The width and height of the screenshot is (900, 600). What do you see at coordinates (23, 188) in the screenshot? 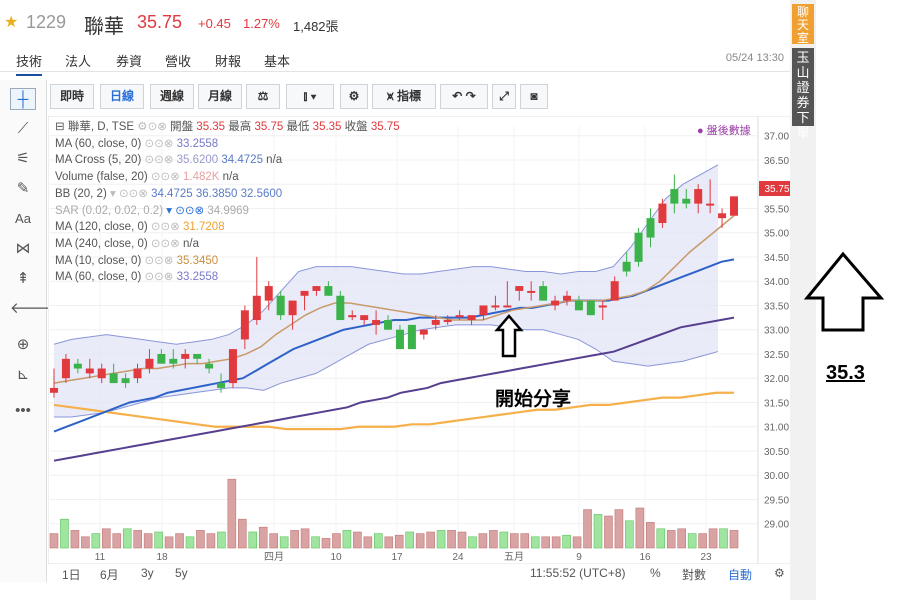
I see `brush-icon: ✎` at bounding box center [23, 188].